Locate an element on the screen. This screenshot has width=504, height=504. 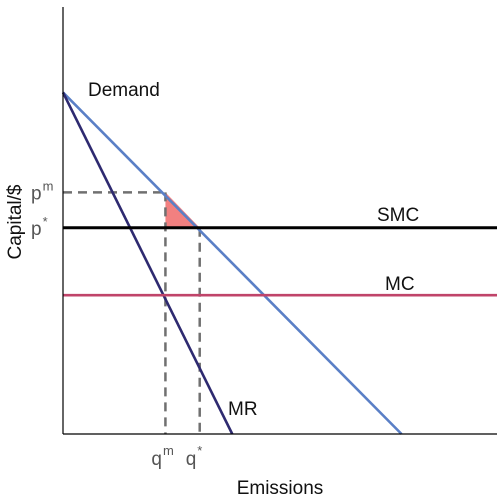
q-star-tick: q* is located at coordinates (194, 456).